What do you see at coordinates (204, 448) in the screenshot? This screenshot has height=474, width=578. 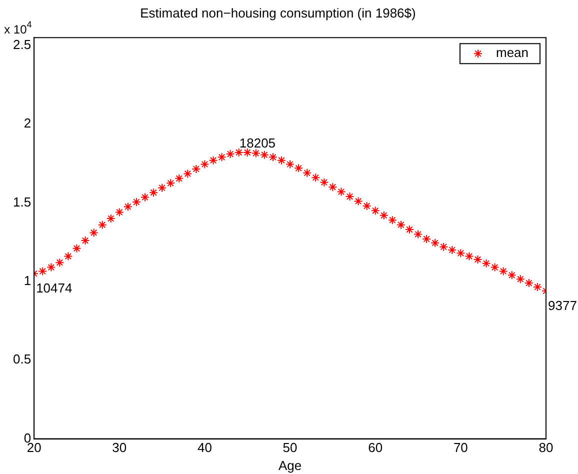 I see `x-tick-label: 40` at bounding box center [204, 448].